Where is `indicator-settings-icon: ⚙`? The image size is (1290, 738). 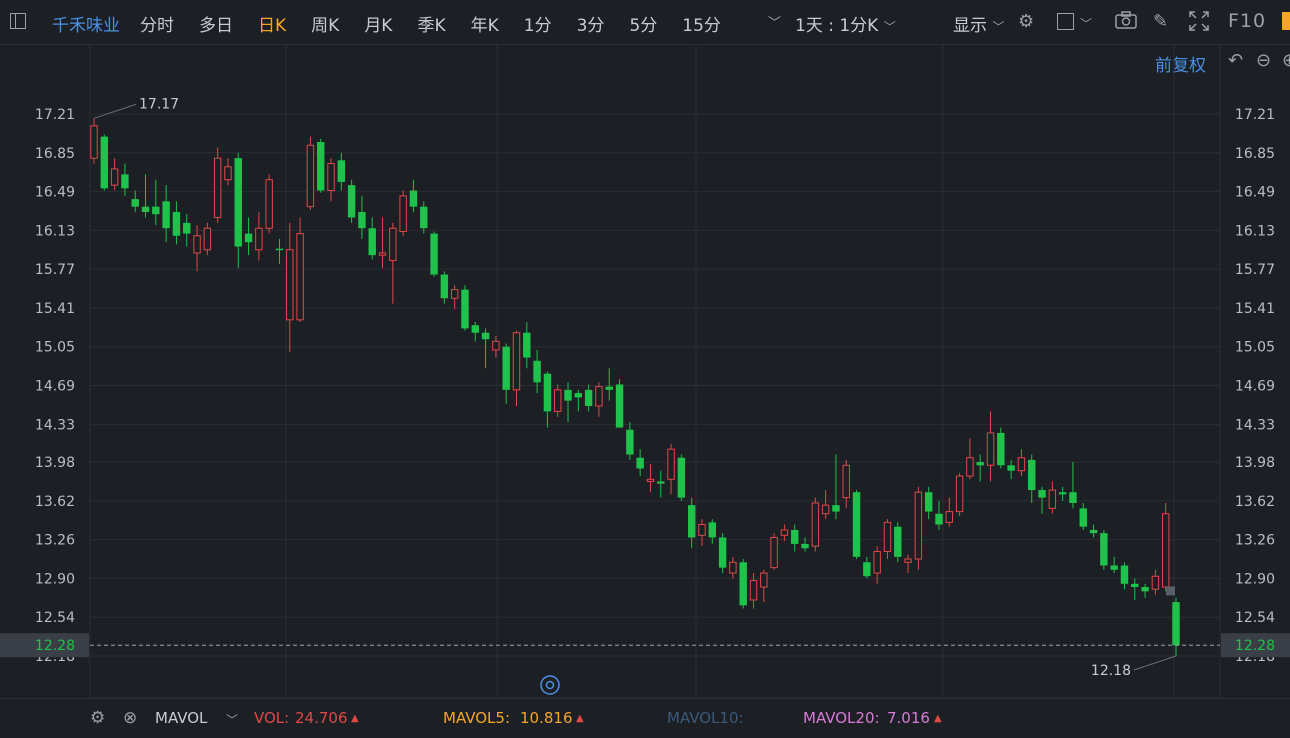 indicator-settings-icon: ⚙ is located at coordinates (98, 718).